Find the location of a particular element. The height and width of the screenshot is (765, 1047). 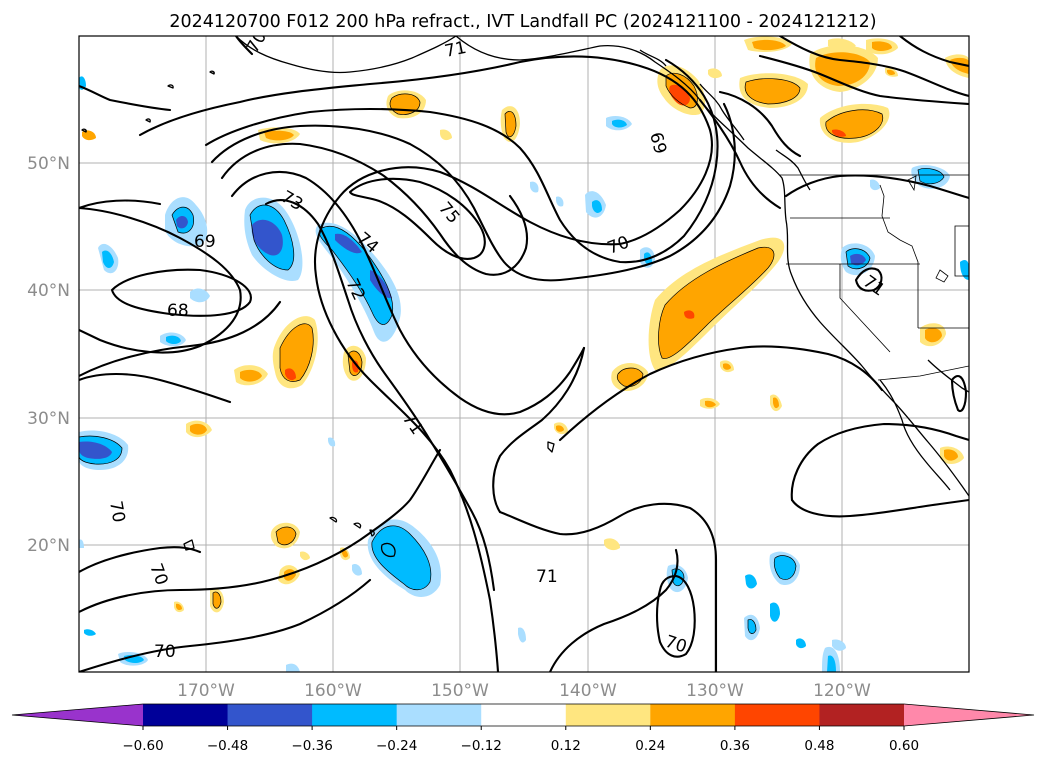

x-tick-label: 150°W is located at coordinates (460, 691).